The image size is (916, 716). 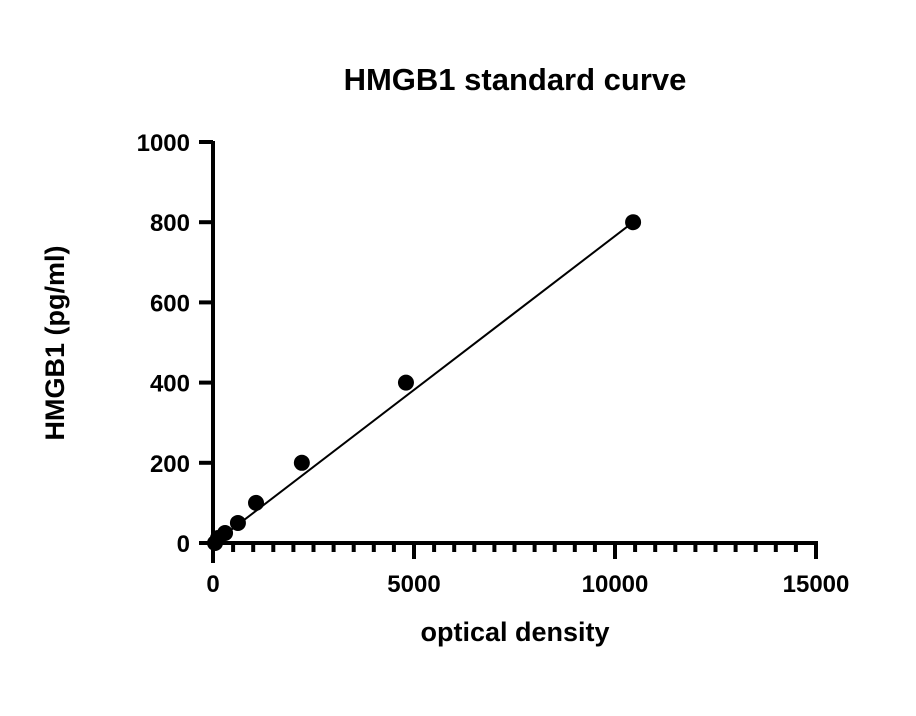 I want to click on x-tick-label: 0, so click(x=212, y=584).